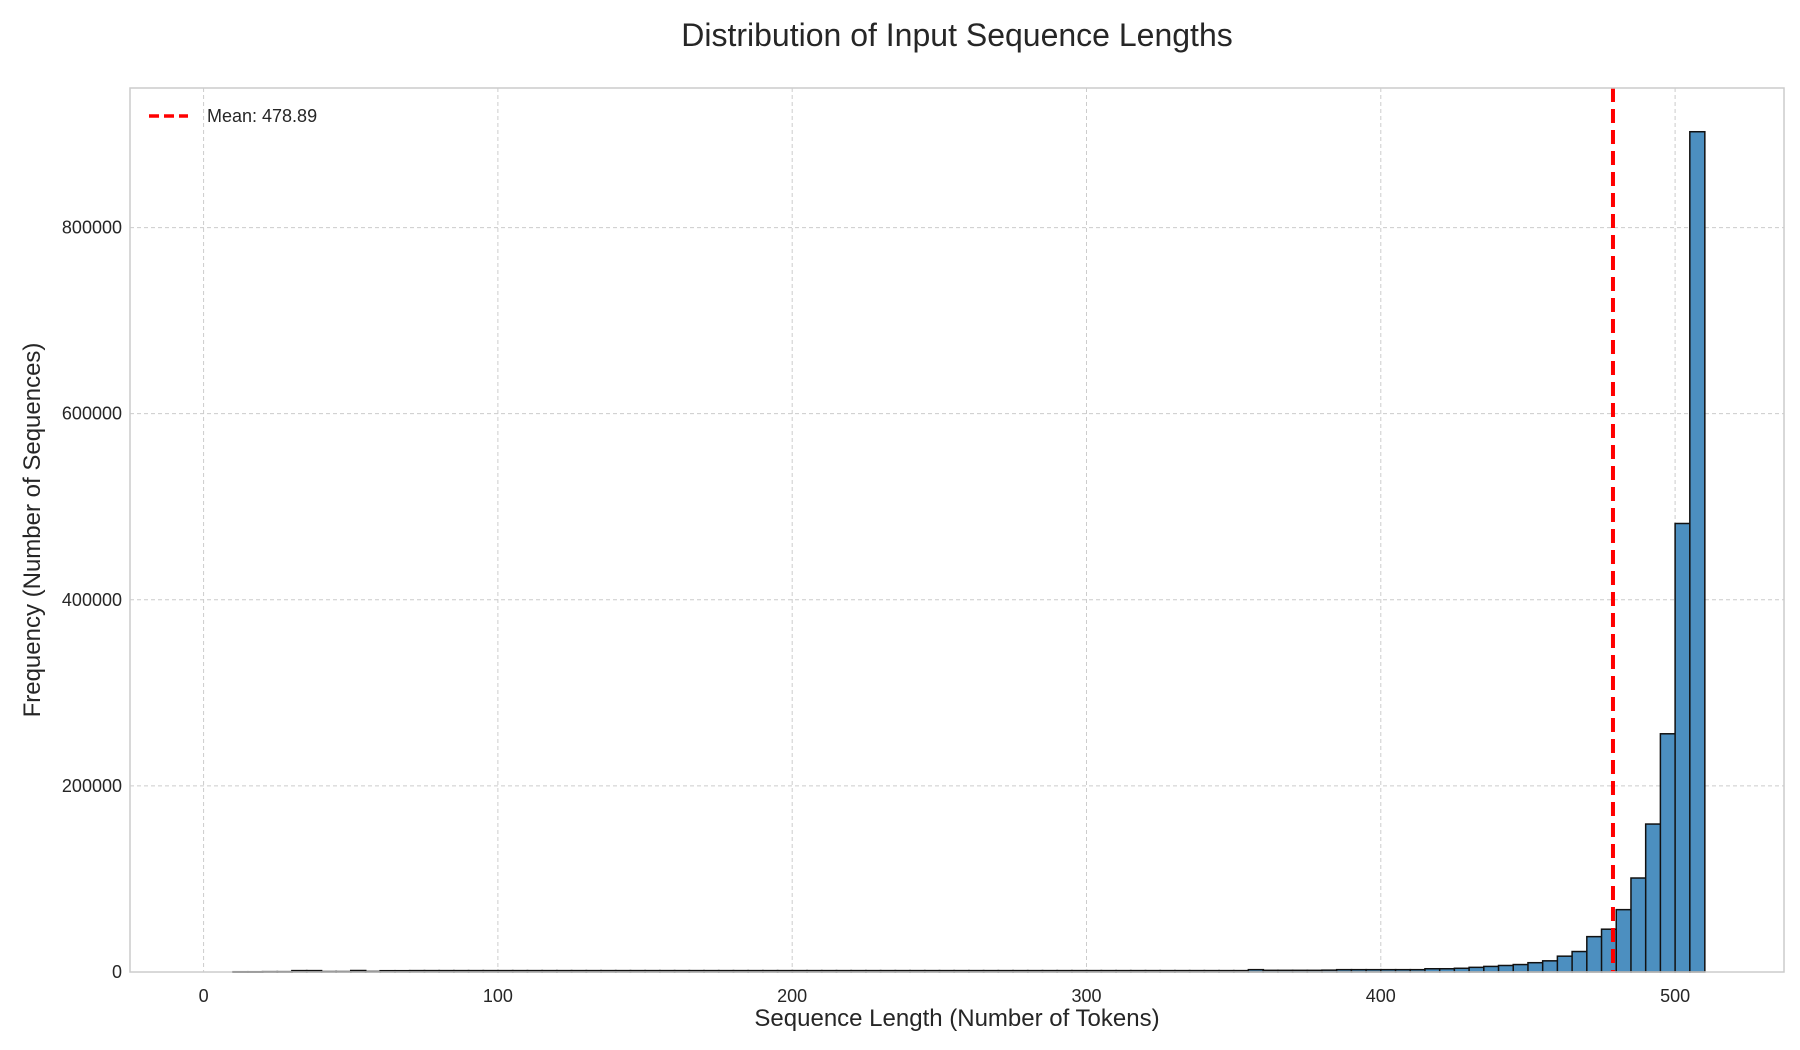  Describe the element at coordinates (117, 972) in the screenshot. I see `y-tick-label: 0` at that location.